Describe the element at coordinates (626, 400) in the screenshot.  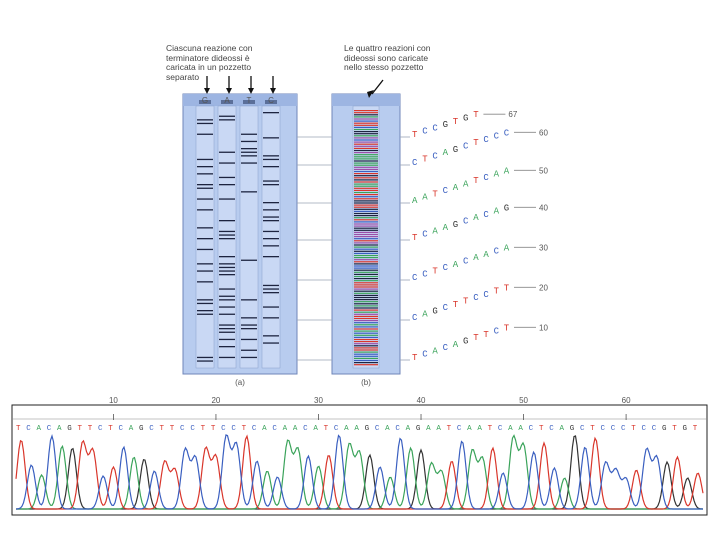
I see `tick-label-5: 60` at that location.